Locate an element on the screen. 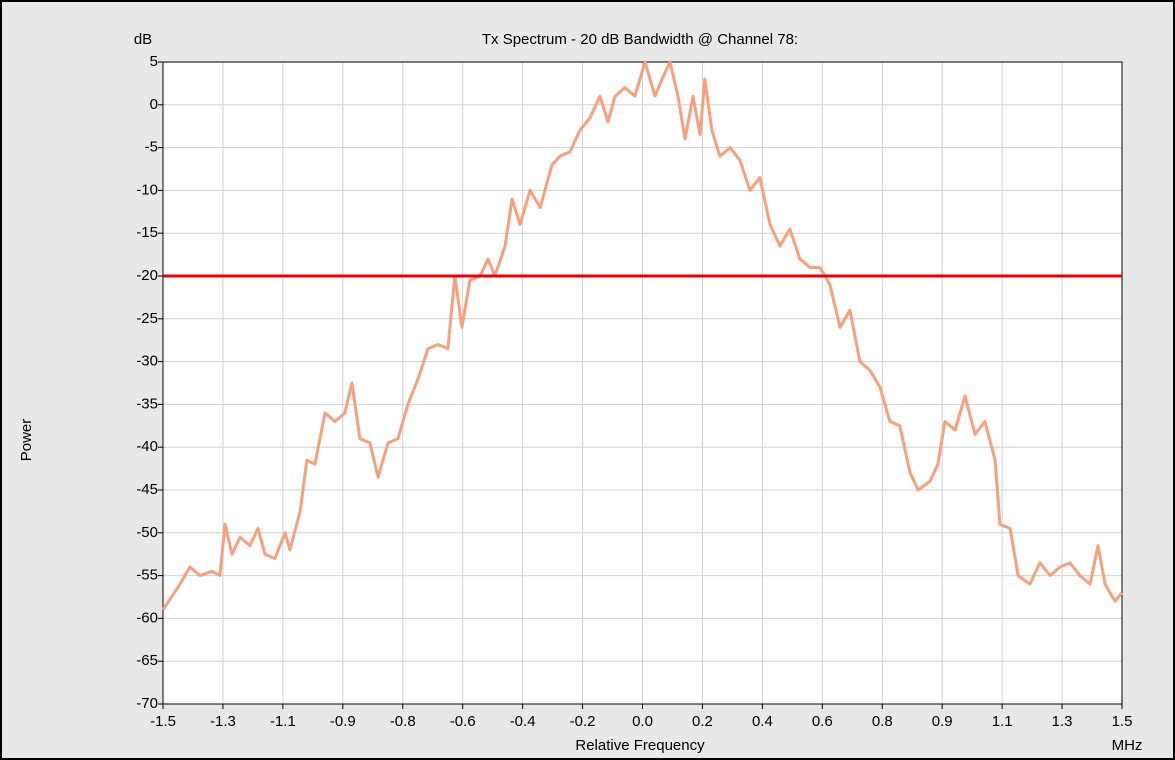  y-tick-label: -20 is located at coordinates (147, 275).